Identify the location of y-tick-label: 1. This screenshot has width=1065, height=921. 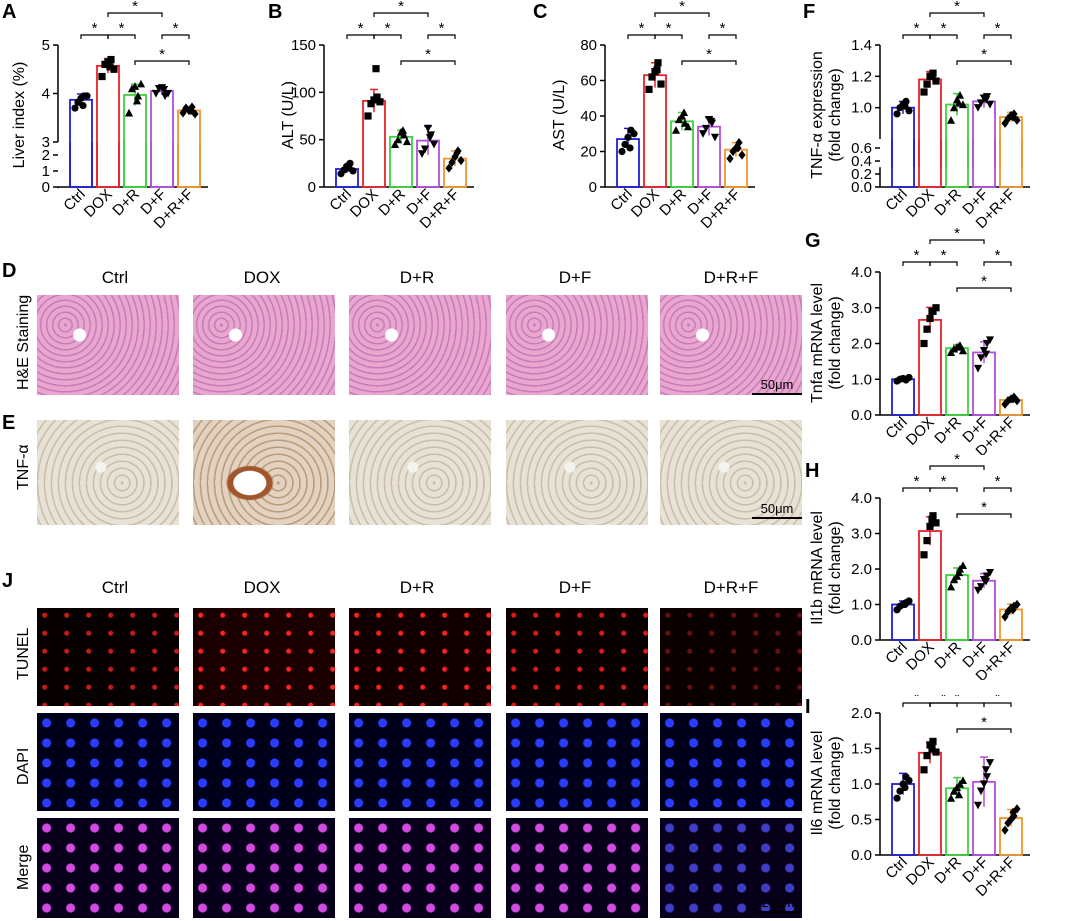
(46, 171).